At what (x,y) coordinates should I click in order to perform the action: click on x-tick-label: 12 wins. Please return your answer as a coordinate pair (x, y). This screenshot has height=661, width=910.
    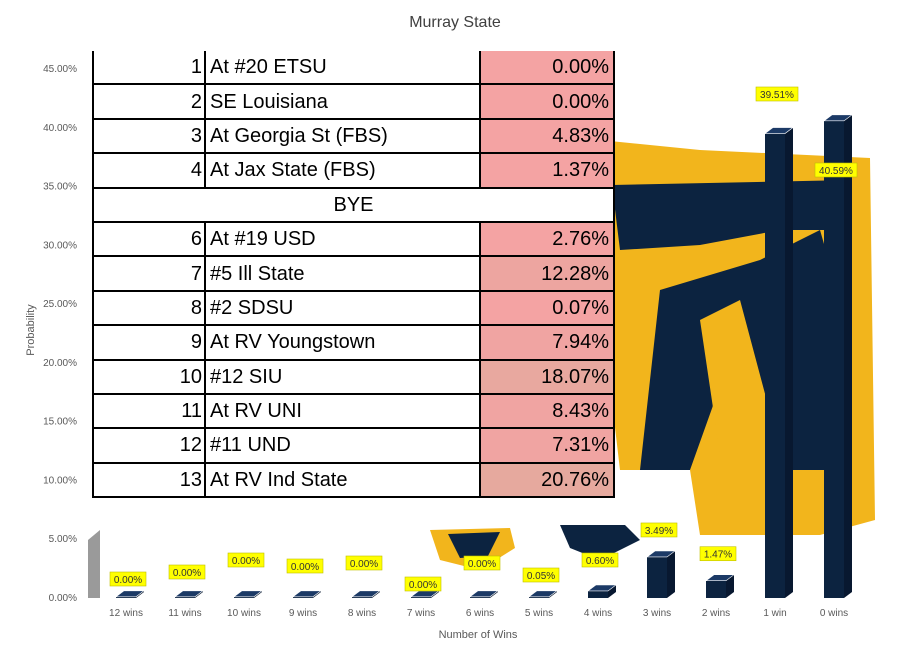
    Looking at the image, I should click on (126, 613).